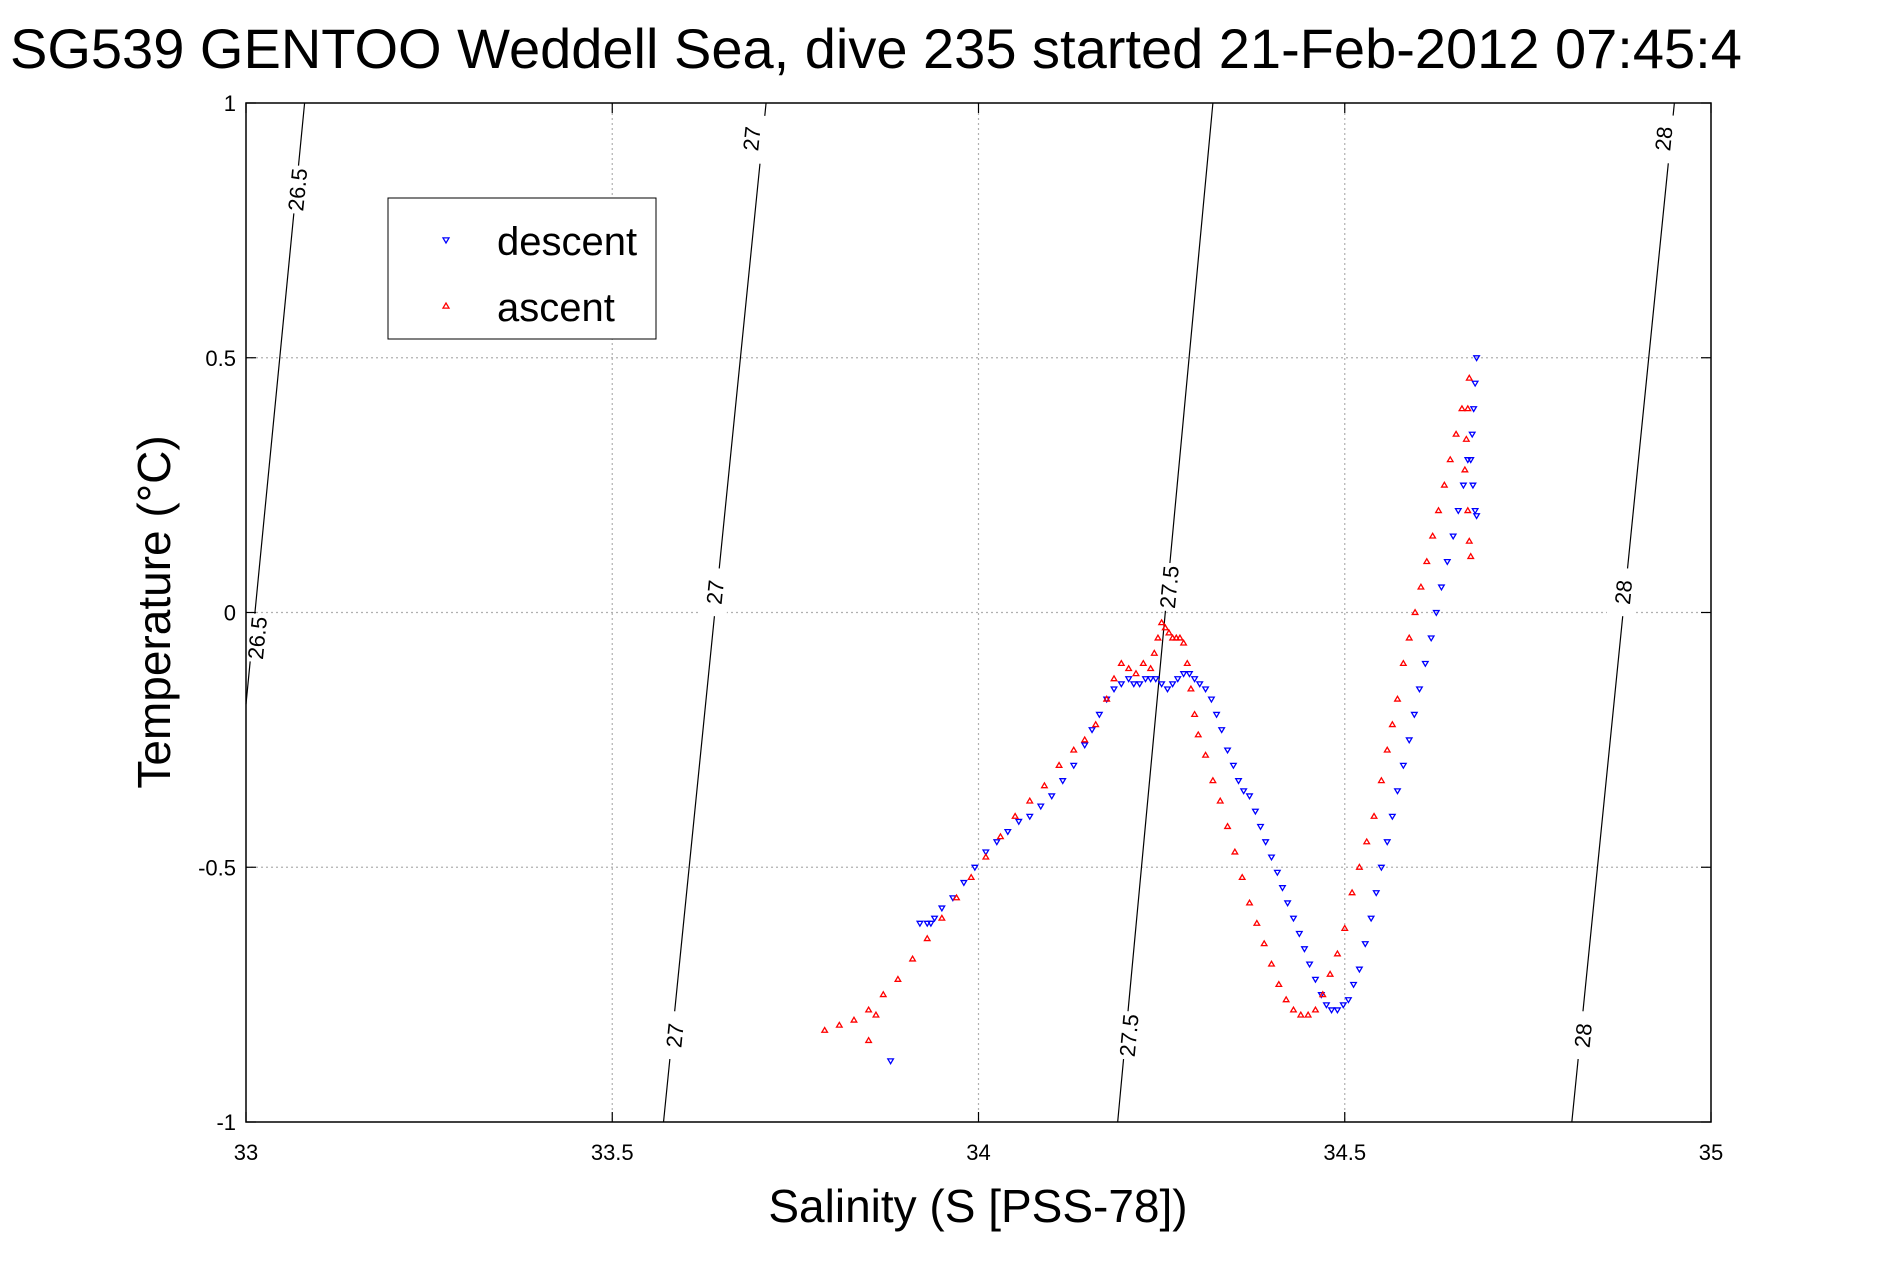 This screenshot has width=1891, height=1262. What do you see at coordinates (246, 1152) in the screenshot?
I see `x-tick-label: 33` at bounding box center [246, 1152].